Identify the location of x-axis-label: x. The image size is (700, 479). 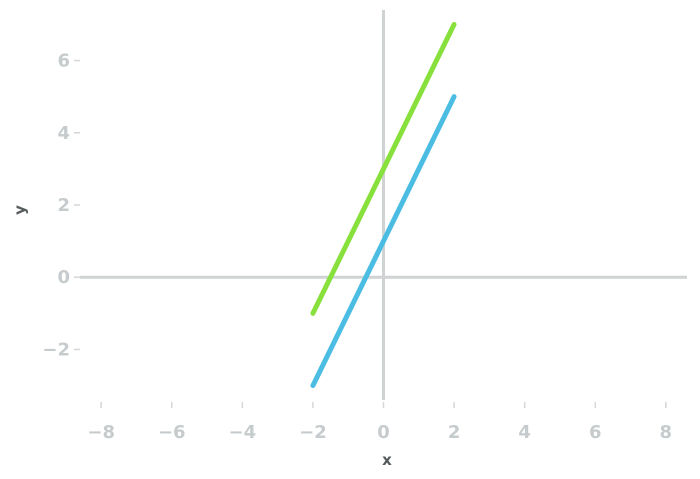
(387, 460).